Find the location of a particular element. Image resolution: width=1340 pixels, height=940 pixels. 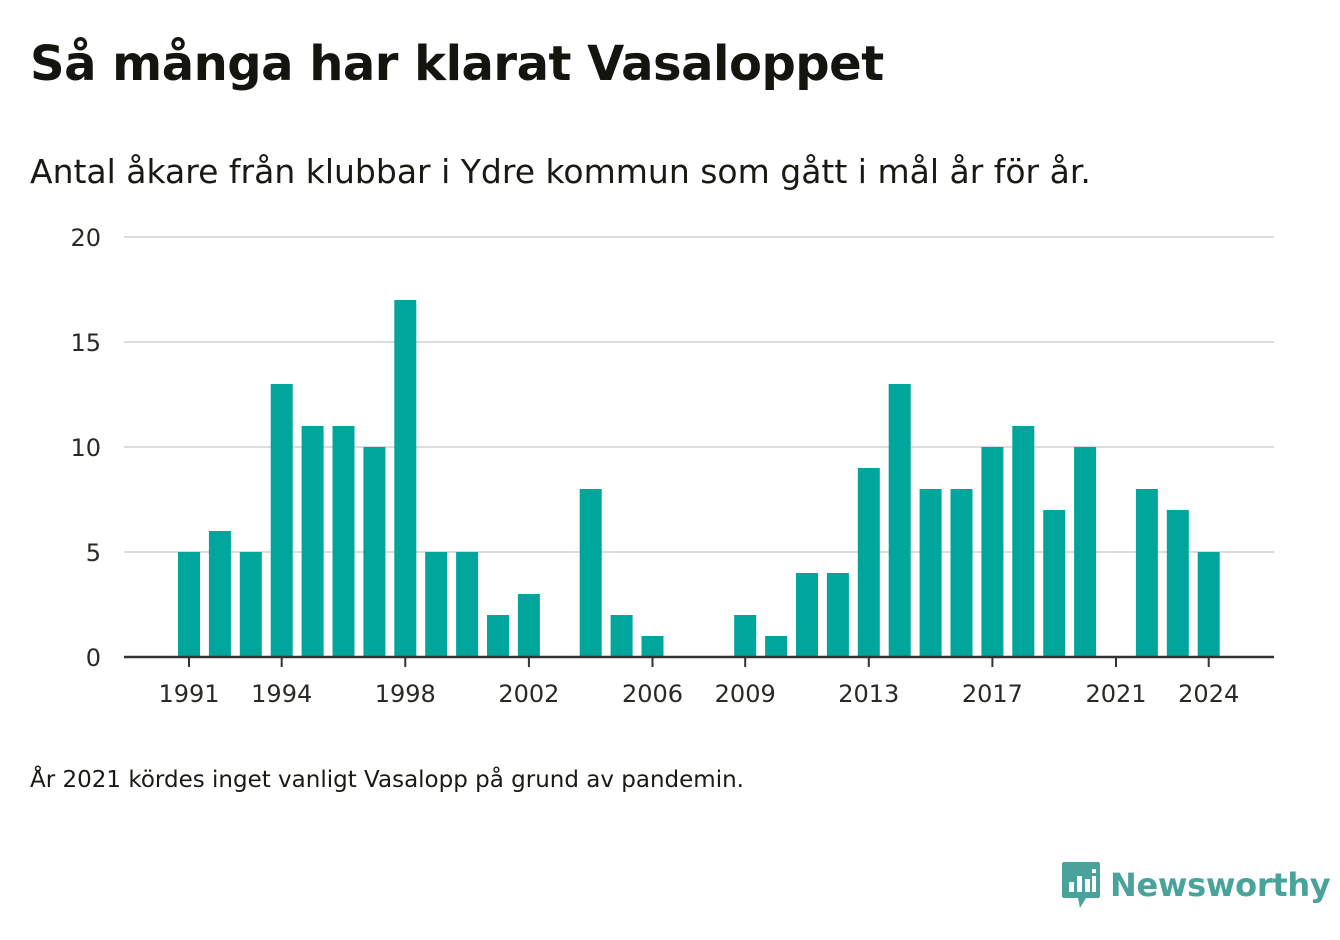

bar-1996 is located at coordinates (343, 541).